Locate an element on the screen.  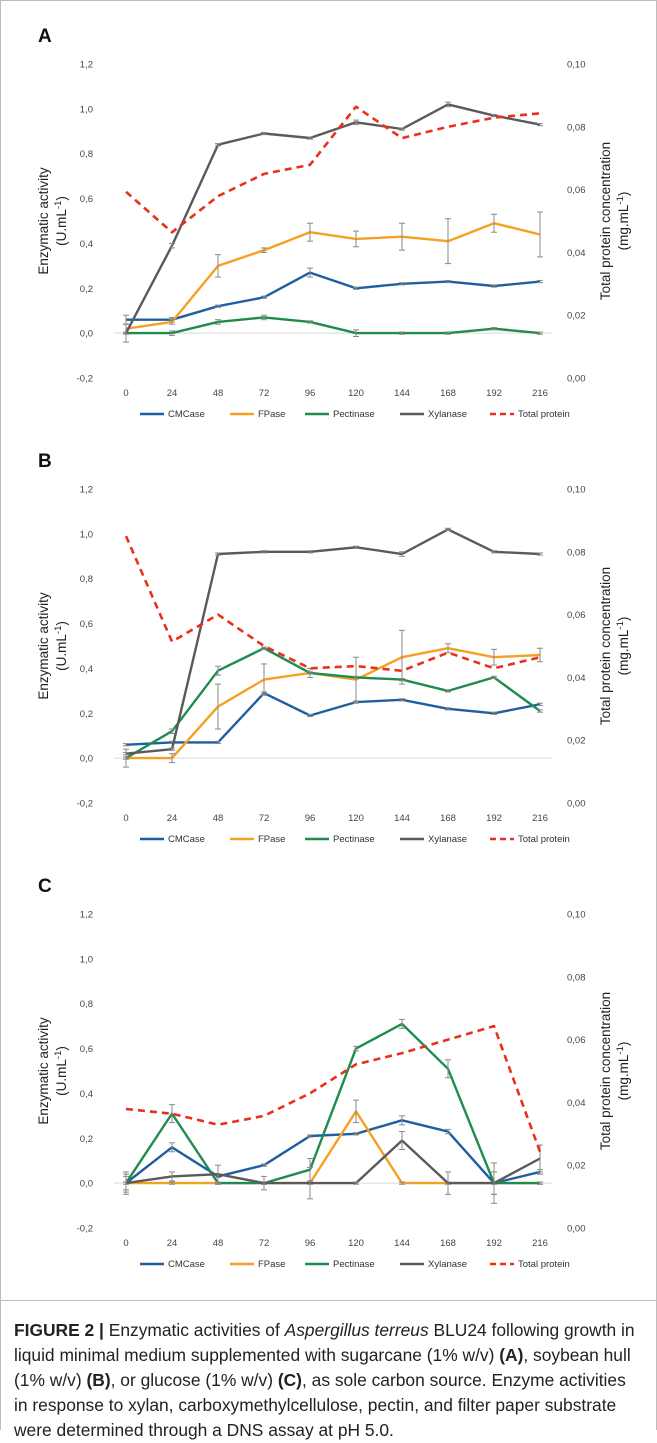
panel-letter: C is located at coordinates (45, 886).